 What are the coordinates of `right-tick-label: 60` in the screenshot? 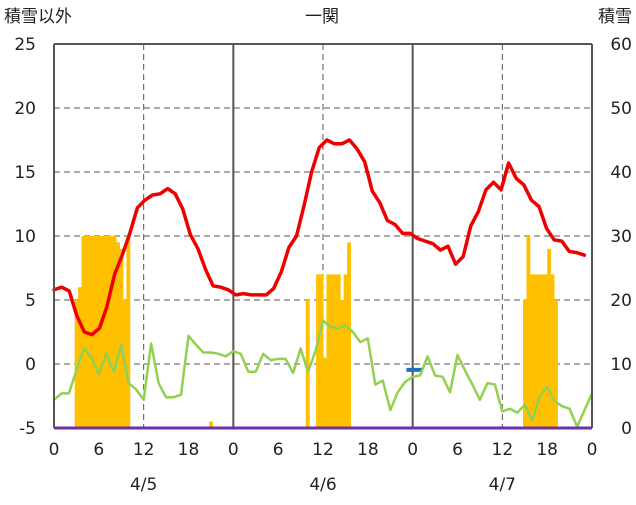 It's located at (621, 45).